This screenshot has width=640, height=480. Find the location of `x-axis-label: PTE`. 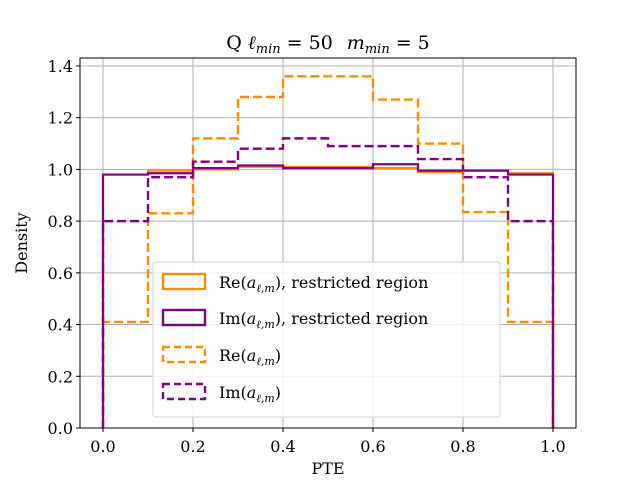

x-axis-label: PTE is located at coordinates (327, 468).